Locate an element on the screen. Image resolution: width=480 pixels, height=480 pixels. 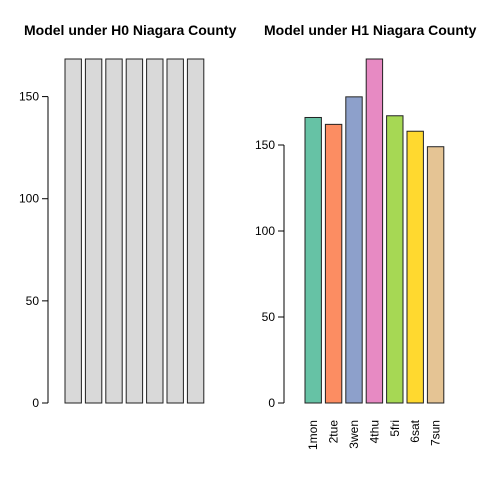
x-tick-labels: 1mon 2tue 3wen 4thu 5fri 6sat 7sun is located at coordinates (374, 434).